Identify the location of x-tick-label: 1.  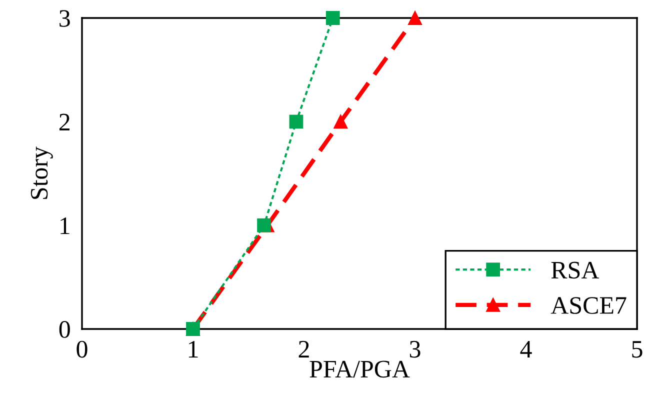
(193, 349).